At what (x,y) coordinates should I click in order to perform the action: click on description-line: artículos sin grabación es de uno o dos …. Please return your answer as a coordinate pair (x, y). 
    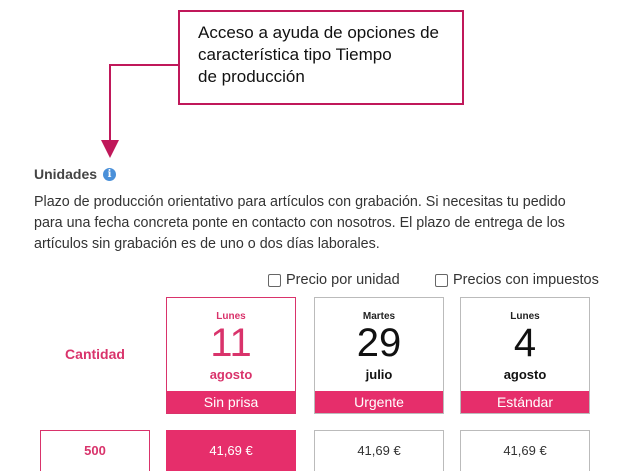
    Looking at the image, I should click on (207, 244).